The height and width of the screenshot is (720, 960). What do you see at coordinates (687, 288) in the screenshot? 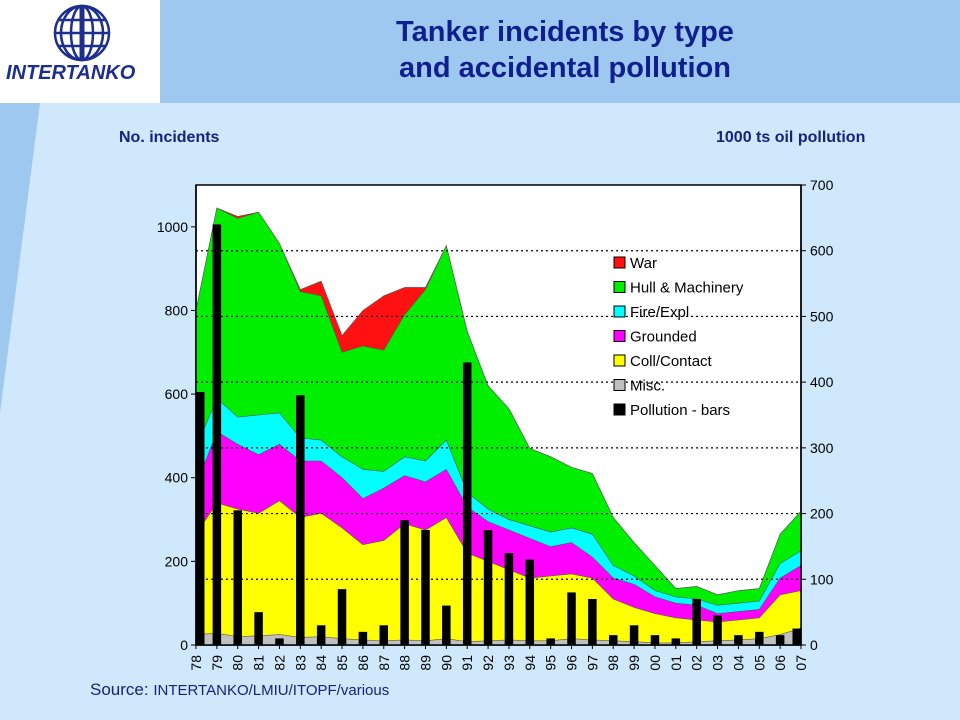
I see `legend-label: Hull & Machinery` at bounding box center [687, 288].